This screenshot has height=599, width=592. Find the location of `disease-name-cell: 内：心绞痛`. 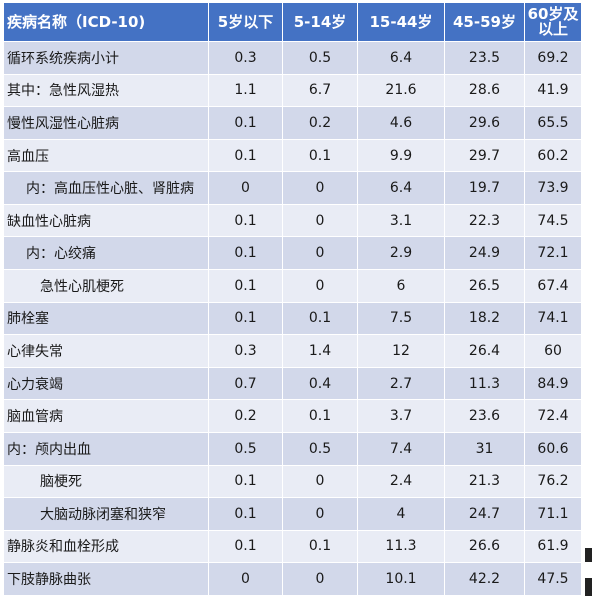

disease-name-cell: 内：心绞痛 is located at coordinates (106, 253).